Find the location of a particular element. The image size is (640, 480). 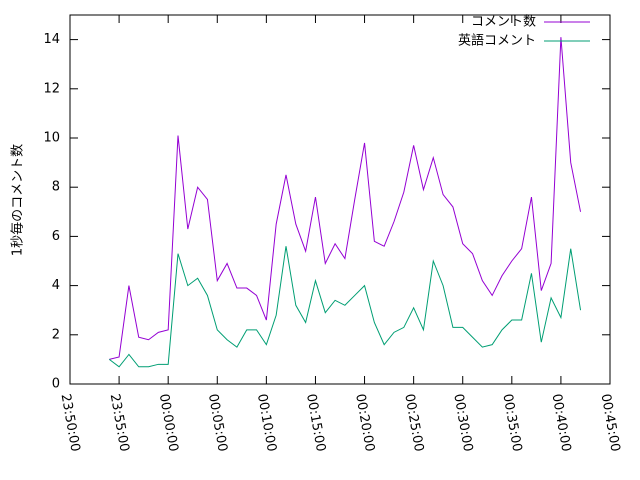

legend-label: 英語コメント is located at coordinates (497, 41).